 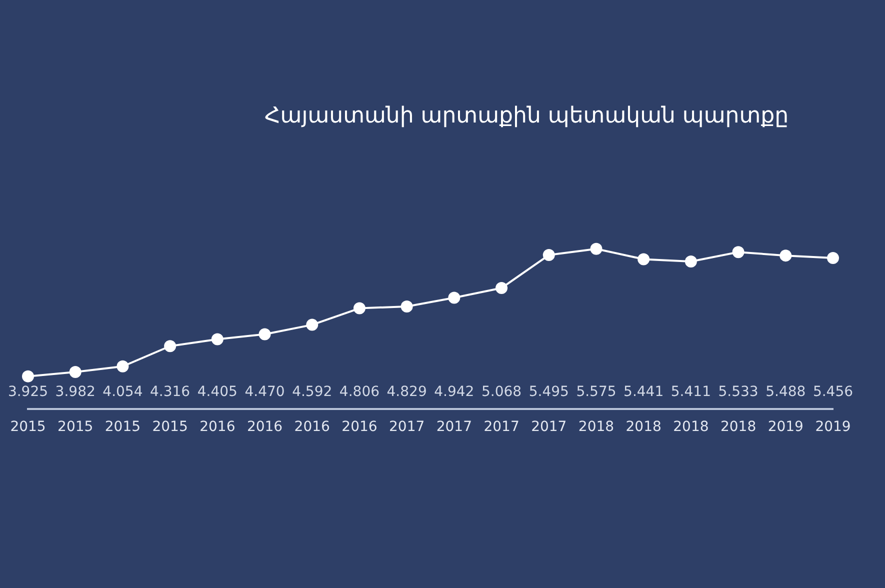 What do you see at coordinates (786, 392) in the screenshot?
I see `data-label: 5.488` at bounding box center [786, 392].